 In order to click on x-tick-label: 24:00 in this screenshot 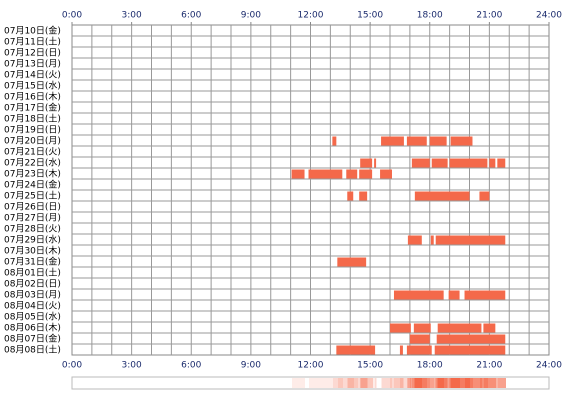, I will do `click(549, 16)`.